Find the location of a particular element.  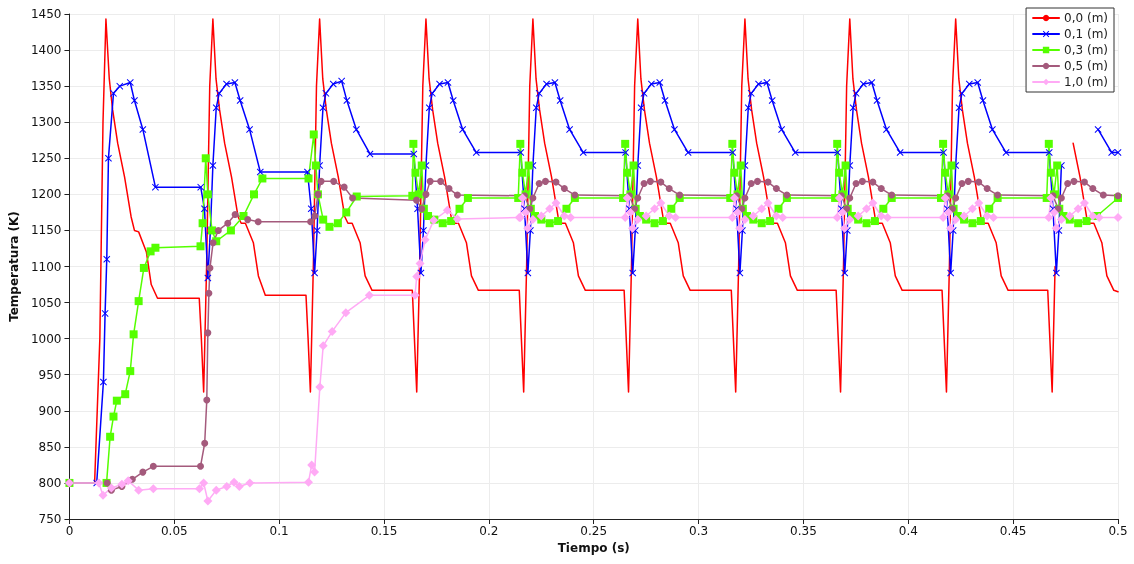

y-tick-label: 1350 is located at coordinates (46, 86).